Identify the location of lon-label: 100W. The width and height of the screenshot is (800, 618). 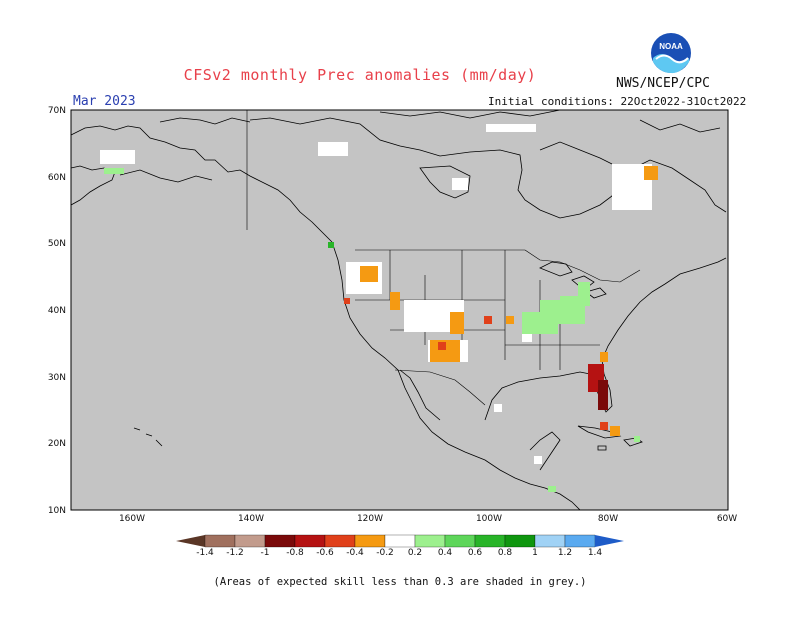
(489, 519).